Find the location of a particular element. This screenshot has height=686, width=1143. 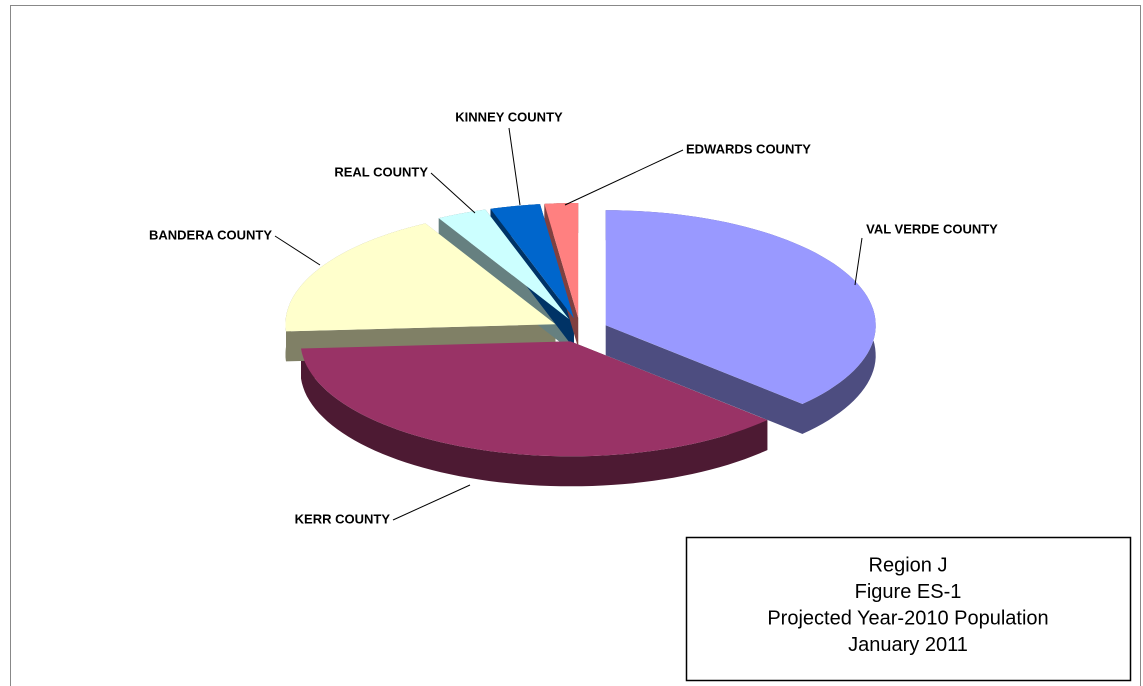

slice-label: BANDERA COUNTY is located at coordinates (210, 234).